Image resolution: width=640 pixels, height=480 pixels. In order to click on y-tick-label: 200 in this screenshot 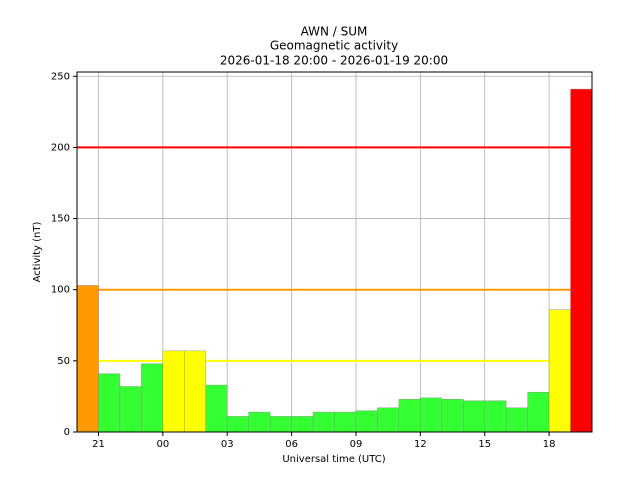, I will do `click(60, 147)`.